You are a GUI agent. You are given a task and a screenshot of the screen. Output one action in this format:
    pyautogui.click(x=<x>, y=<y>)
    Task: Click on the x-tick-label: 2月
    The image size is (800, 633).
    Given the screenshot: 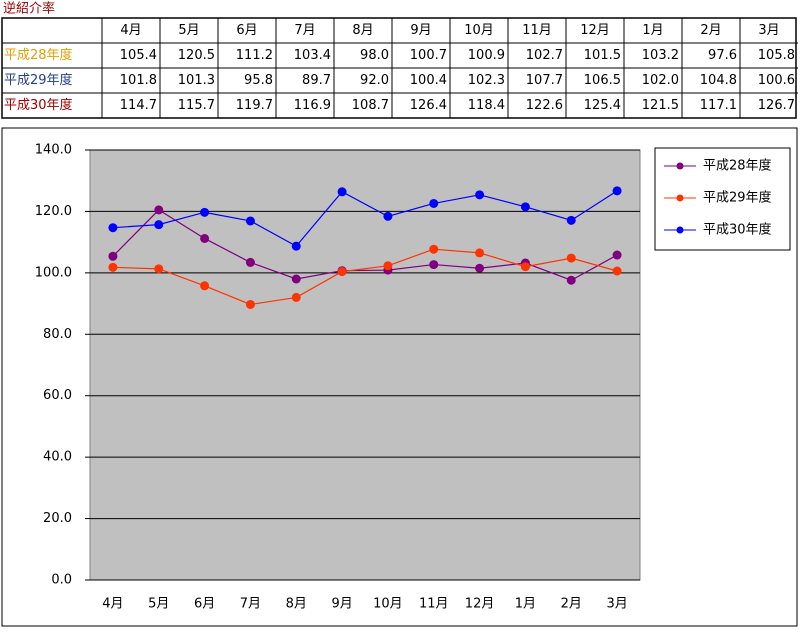 What is the action you would take?
    pyautogui.click(x=571, y=604)
    